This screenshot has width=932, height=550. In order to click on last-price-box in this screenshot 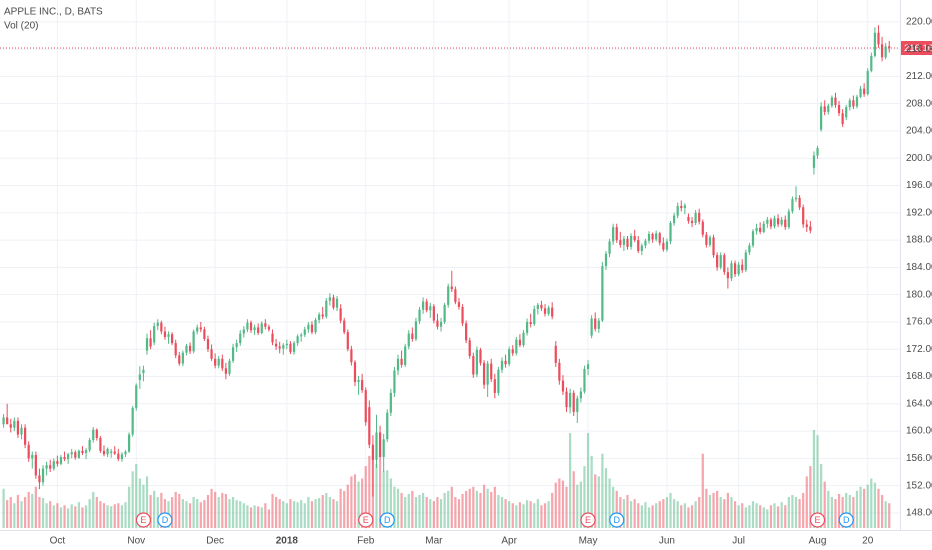, I will do `click(916, 48)`.